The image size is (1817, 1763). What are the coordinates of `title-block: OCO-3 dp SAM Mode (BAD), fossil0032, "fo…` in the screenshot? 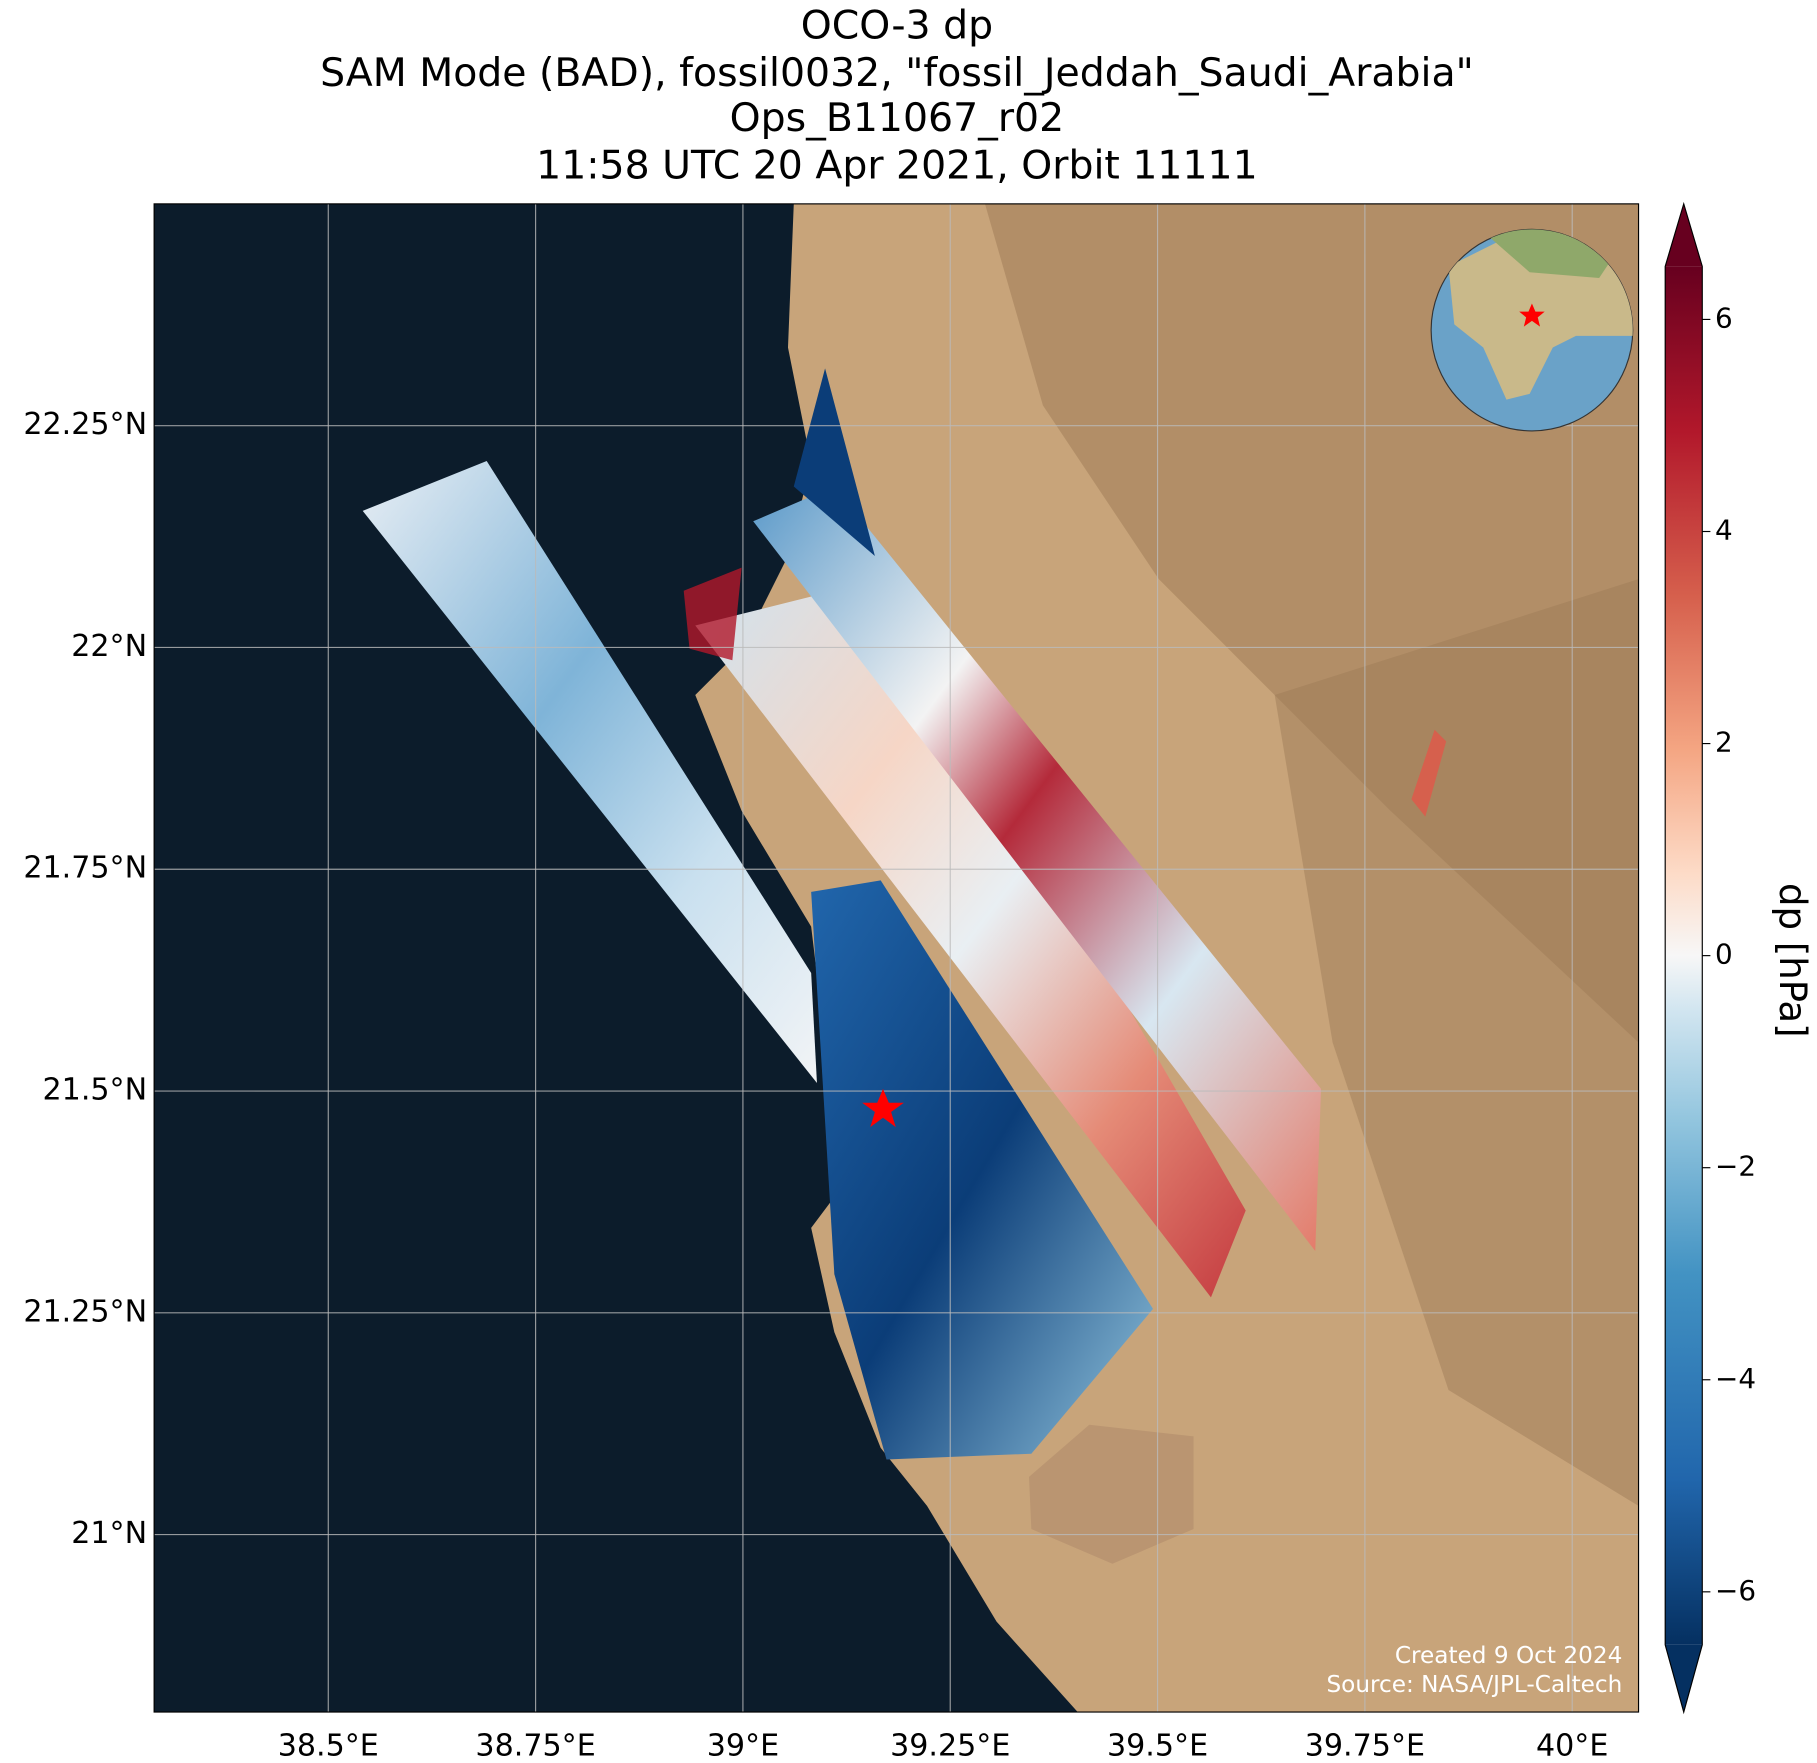 It's located at (897, 95).